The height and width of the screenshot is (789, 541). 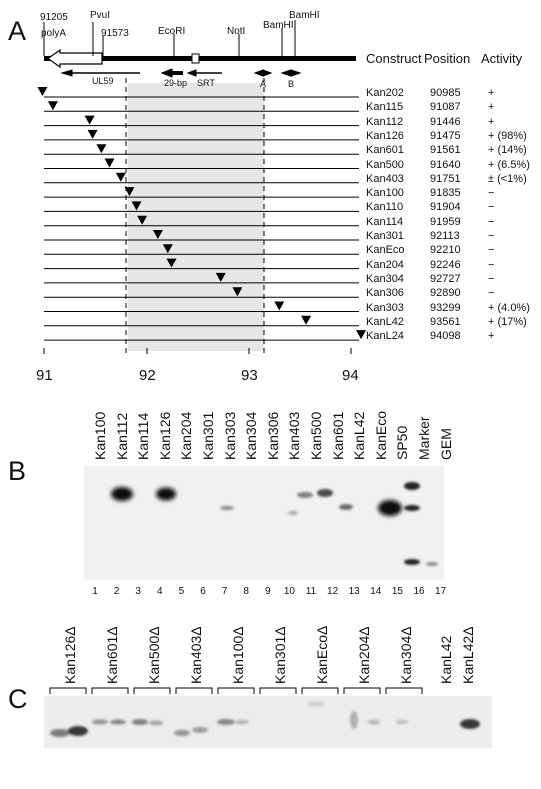 What do you see at coordinates (385, 250) in the screenshot?
I see `construct-name: KanEco` at bounding box center [385, 250].